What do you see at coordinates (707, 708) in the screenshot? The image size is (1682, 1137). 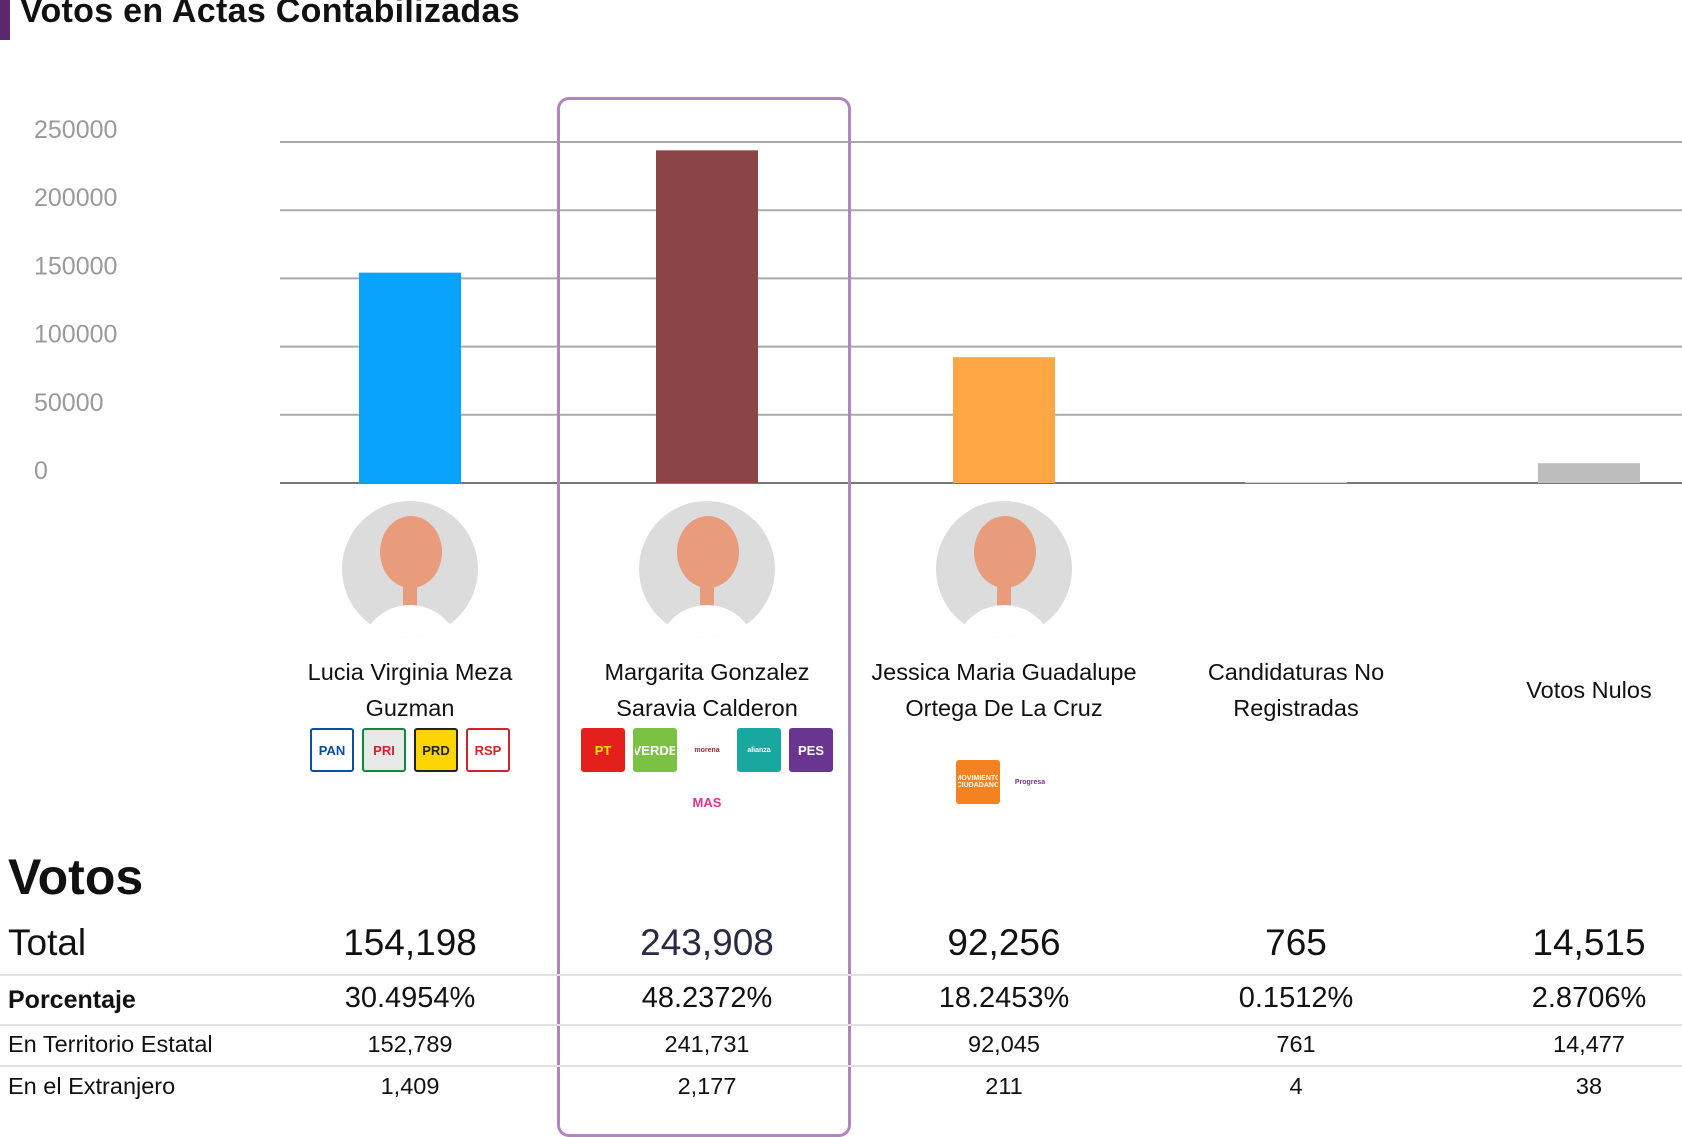 I see `candidate-name-line: Saravia Calderon` at bounding box center [707, 708].